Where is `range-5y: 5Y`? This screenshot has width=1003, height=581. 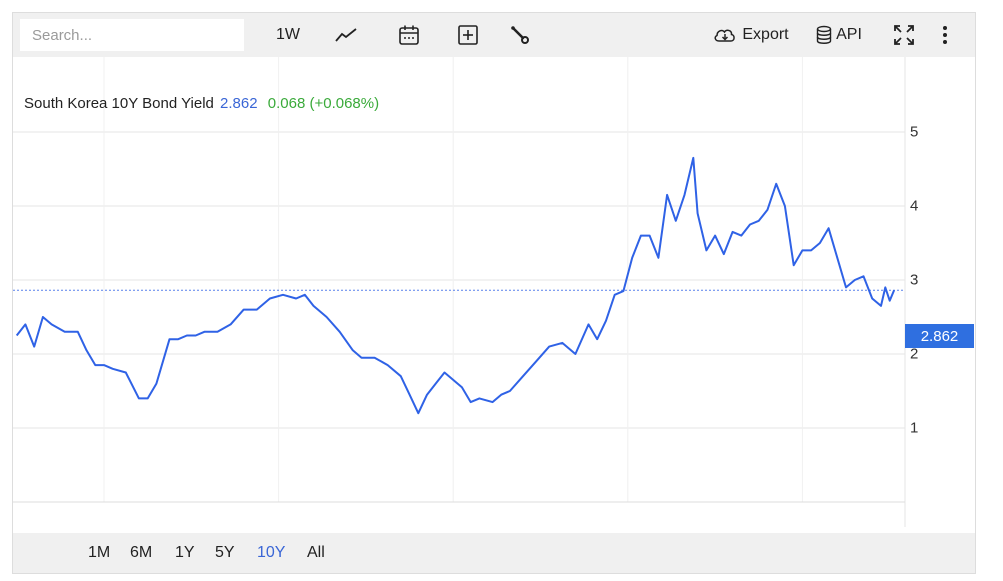
range-5y: 5Y is located at coordinates (225, 552).